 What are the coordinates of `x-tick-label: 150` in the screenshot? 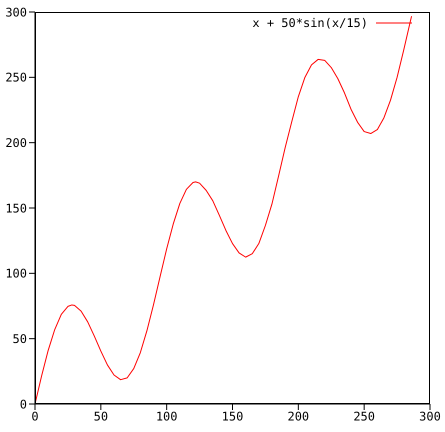 It's located at (233, 417).